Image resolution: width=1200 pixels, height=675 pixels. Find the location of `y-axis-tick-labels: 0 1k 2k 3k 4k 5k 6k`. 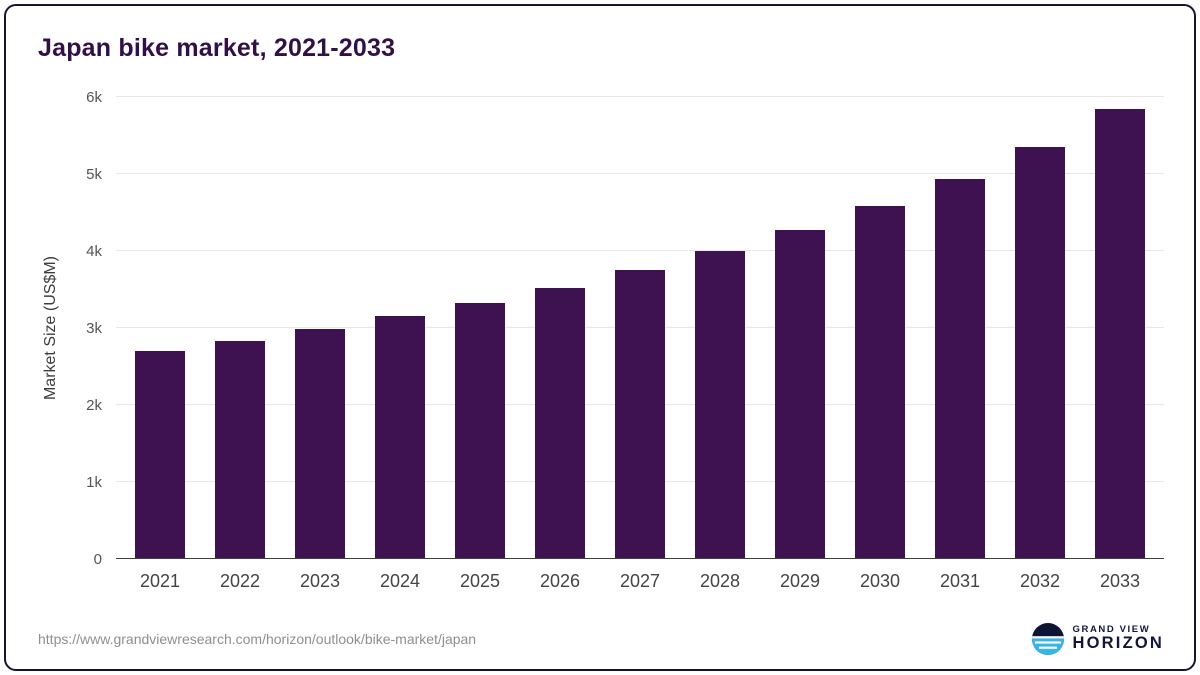

y-axis-tick-labels: 0 1k 2k 3k 4k 5k 6k is located at coordinates (76, 328).